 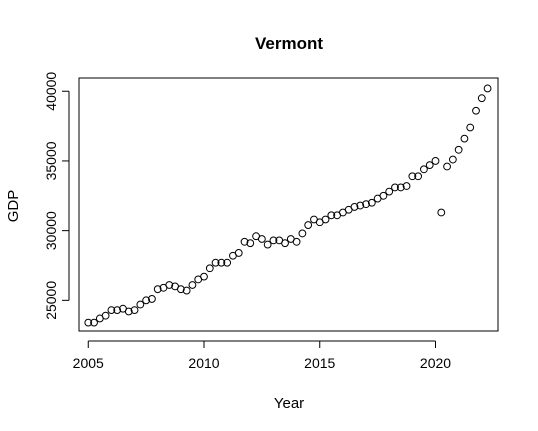 I want to click on y-tick-label: 35000, so click(x=51, y=160).